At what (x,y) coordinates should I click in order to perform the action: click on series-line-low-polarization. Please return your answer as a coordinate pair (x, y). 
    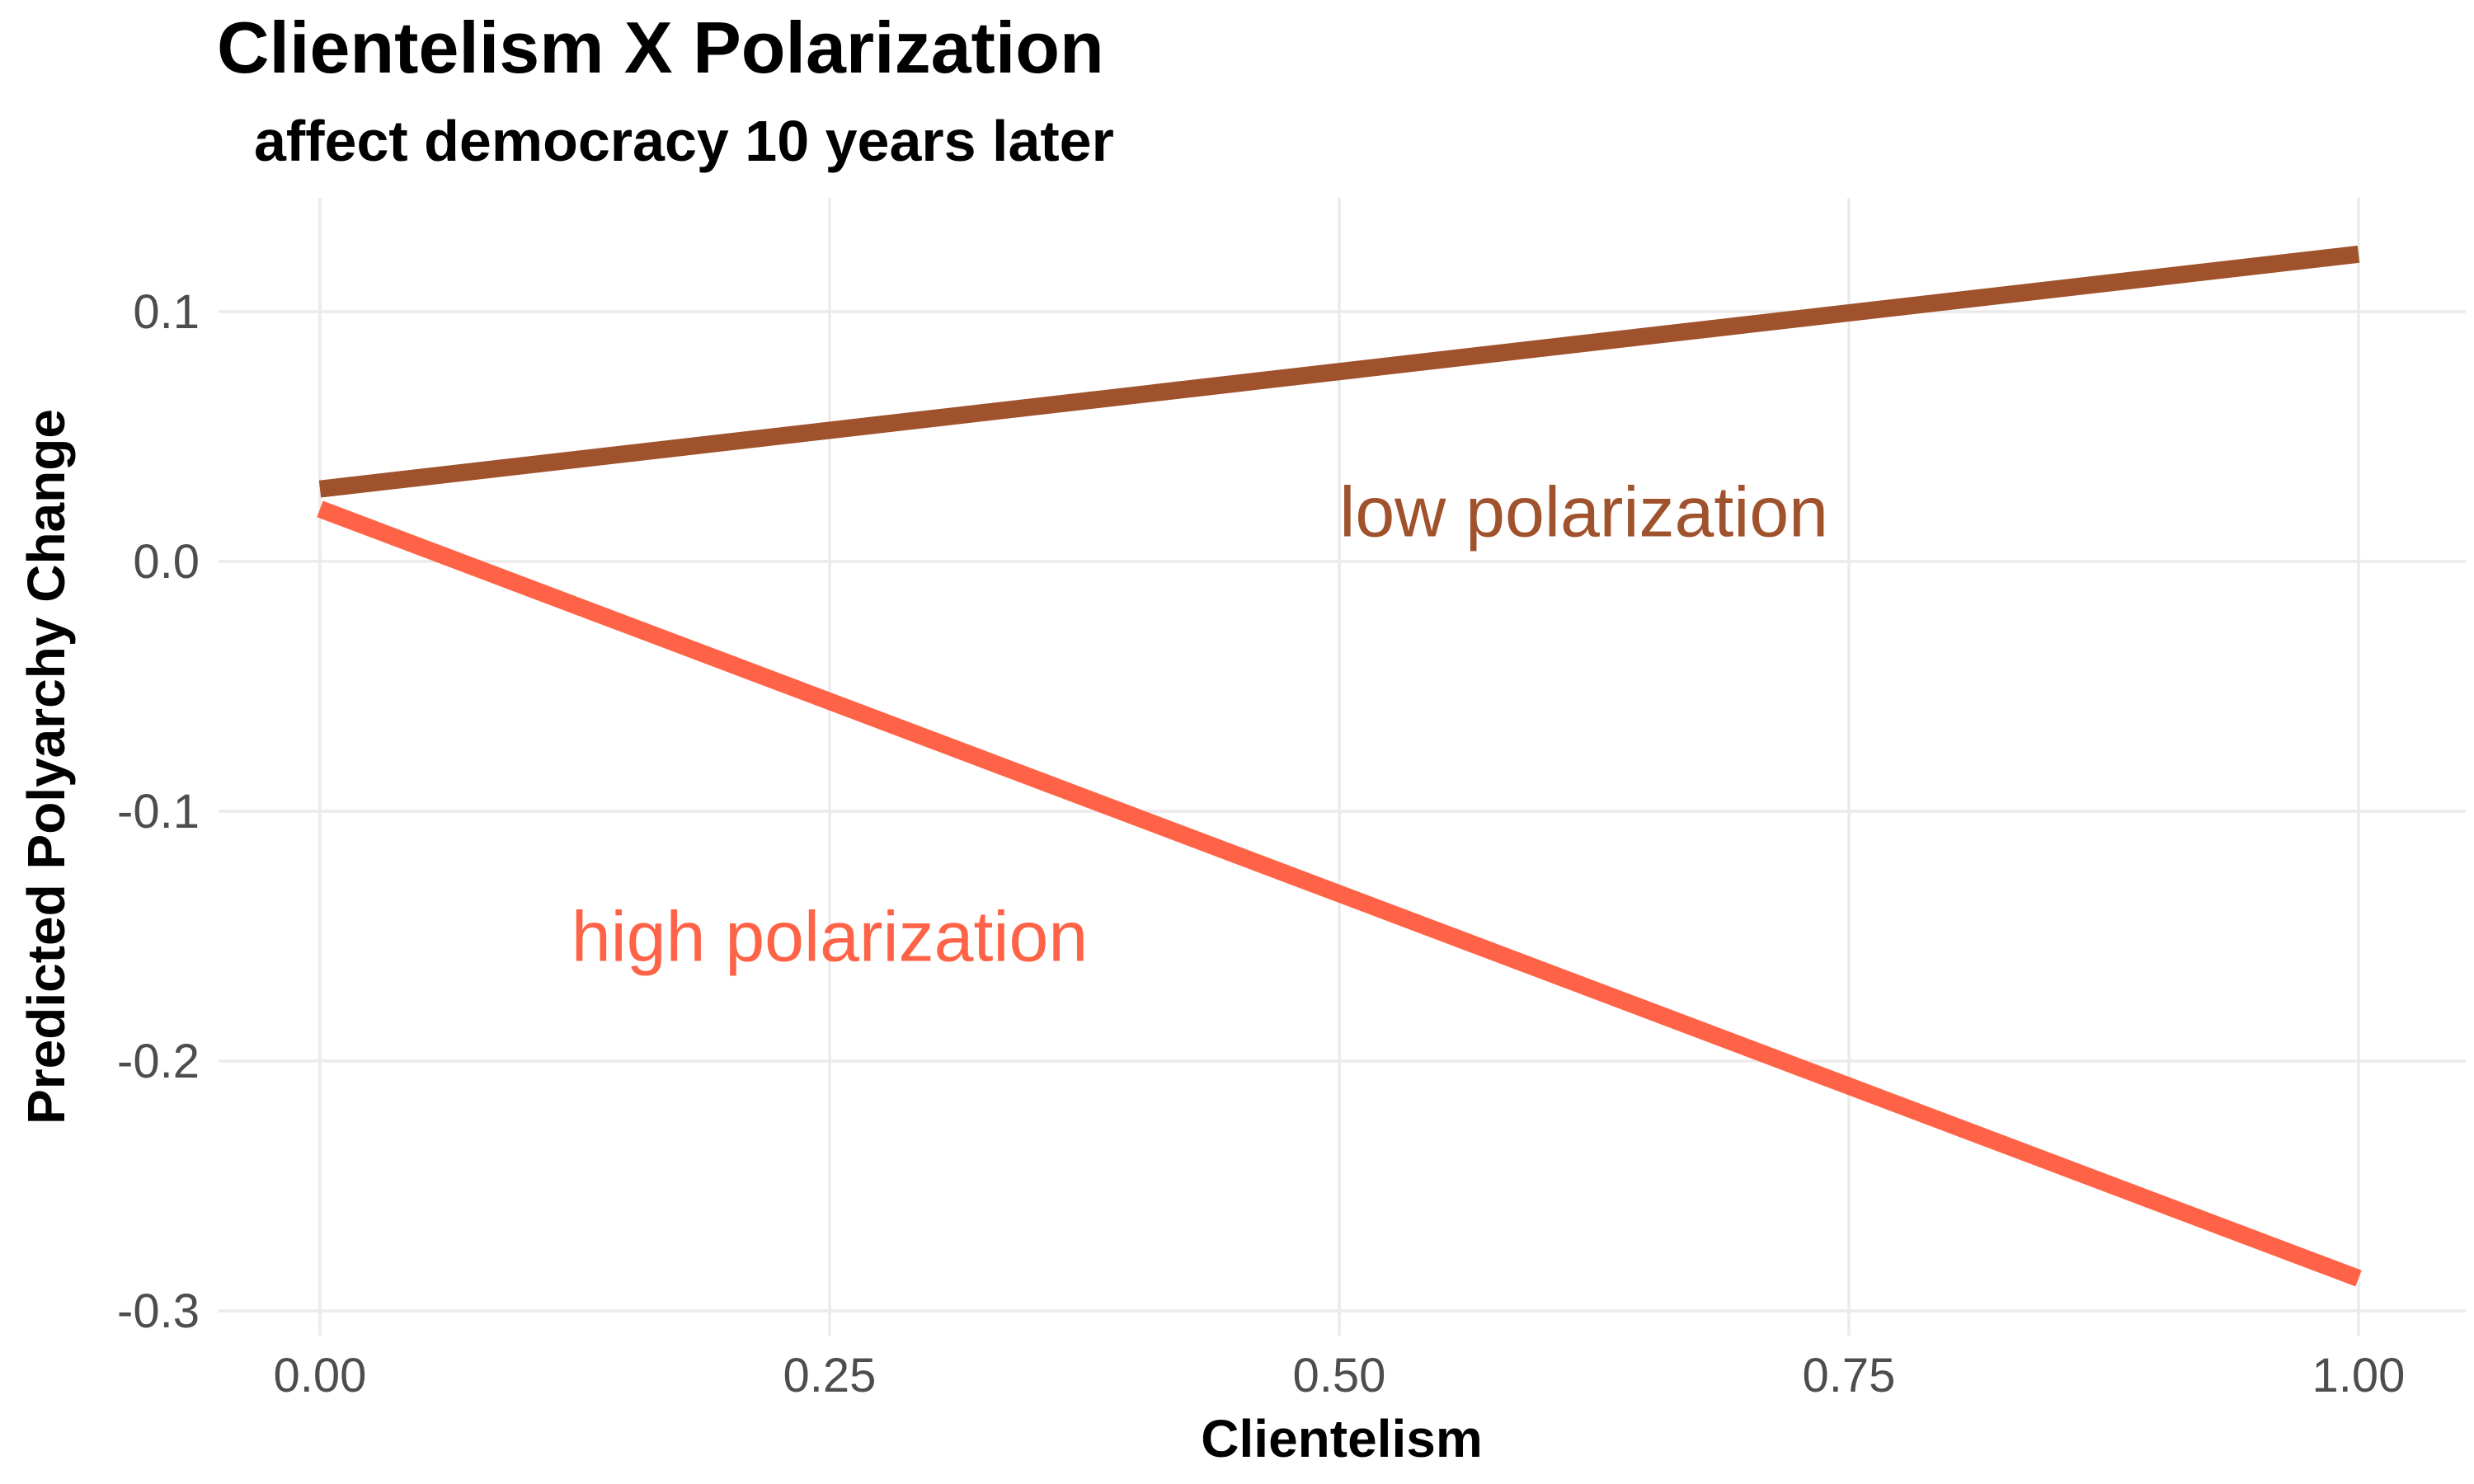
    Looking at the image, I should click on (1339, 371).